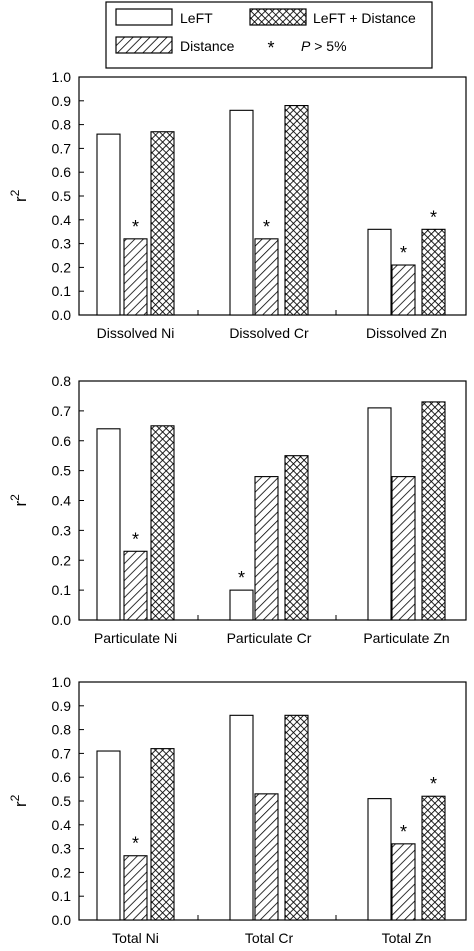 The height and width of the screenshot is (951, 474). Describe the element at coordinates (269, 35) in the screenshot. I see `legend: LeFT LeFT + Distance Distance * P > 5%` at that location.